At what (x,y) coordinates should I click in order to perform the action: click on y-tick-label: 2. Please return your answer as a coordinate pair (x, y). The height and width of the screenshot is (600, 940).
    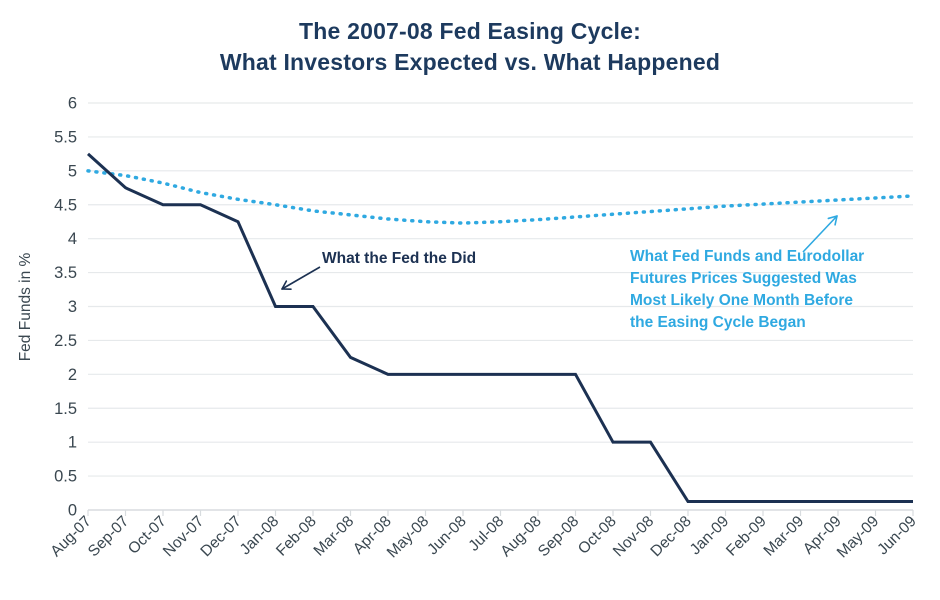
    Looking at the image, I should click on (72, 375).